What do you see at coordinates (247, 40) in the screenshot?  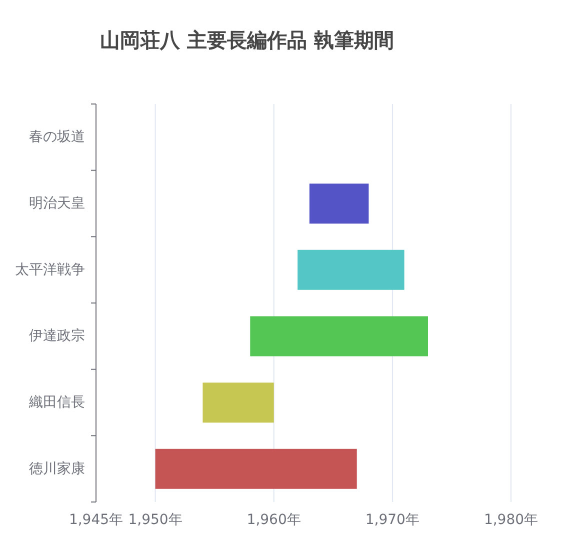 I see `chart-title: 山岡荘八 主要長編作品 執筆期間` at bounding box center [247, 40].